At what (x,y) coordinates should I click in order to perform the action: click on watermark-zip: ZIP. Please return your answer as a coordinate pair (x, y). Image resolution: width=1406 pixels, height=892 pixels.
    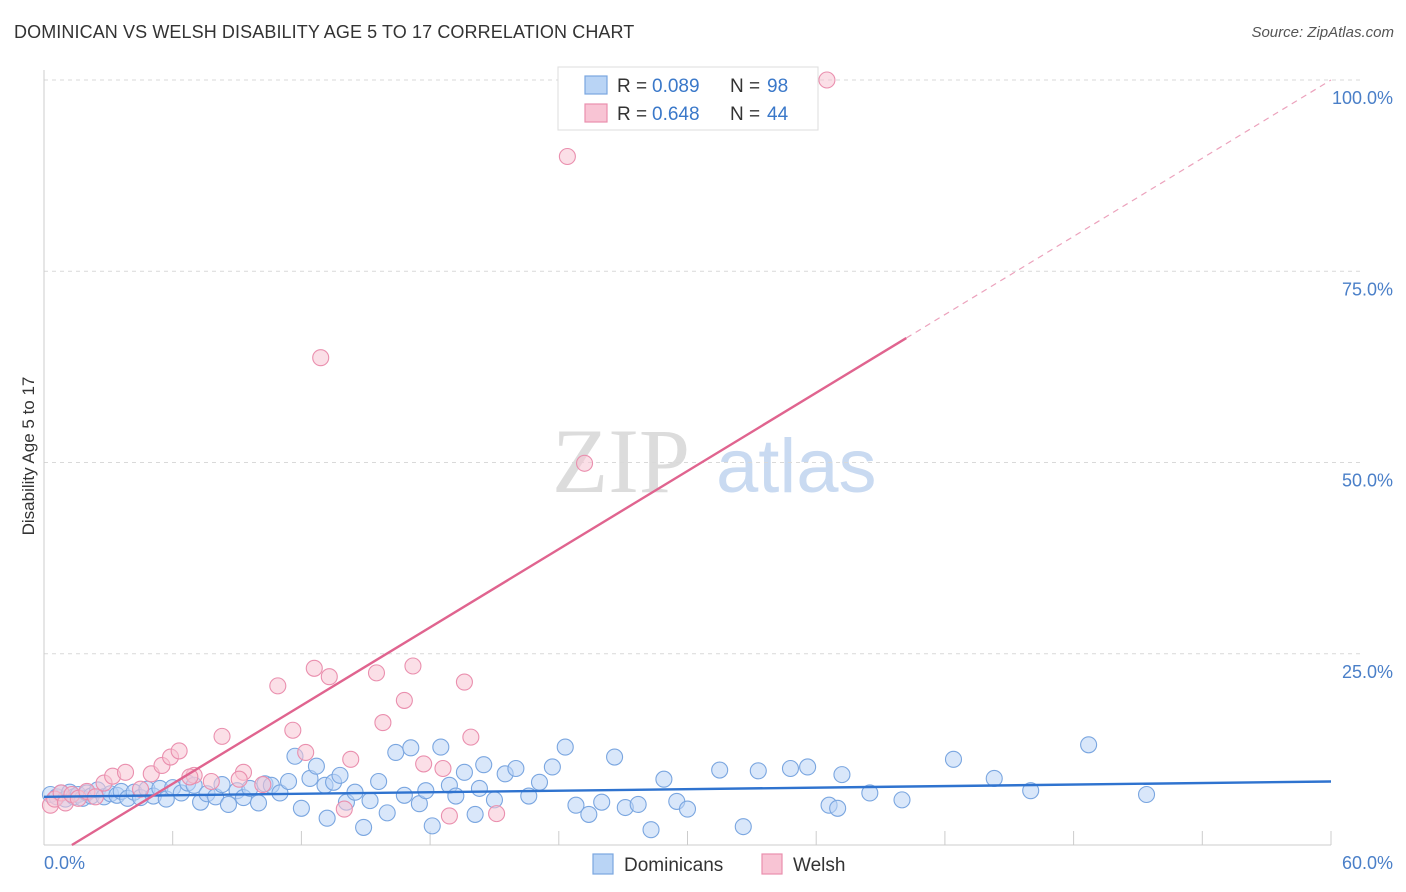
    Looking at the image, I should click on (621, 461).